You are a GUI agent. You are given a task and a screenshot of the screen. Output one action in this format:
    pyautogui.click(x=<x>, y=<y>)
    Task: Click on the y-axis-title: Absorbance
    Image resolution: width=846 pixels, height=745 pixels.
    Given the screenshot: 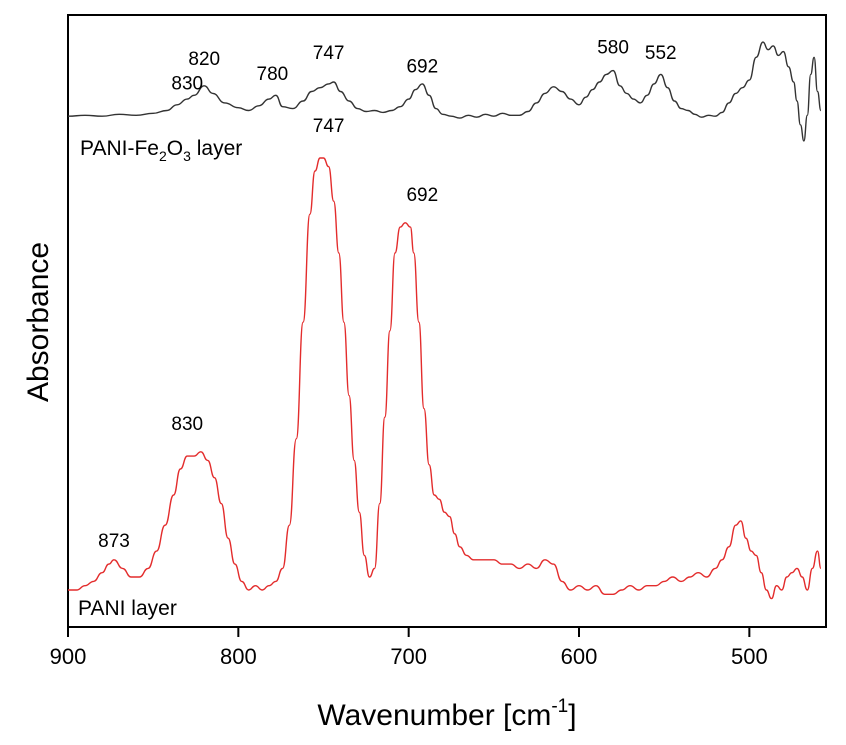 What is the action you would take?
    pyautogui.click(x=38, y=322)
    